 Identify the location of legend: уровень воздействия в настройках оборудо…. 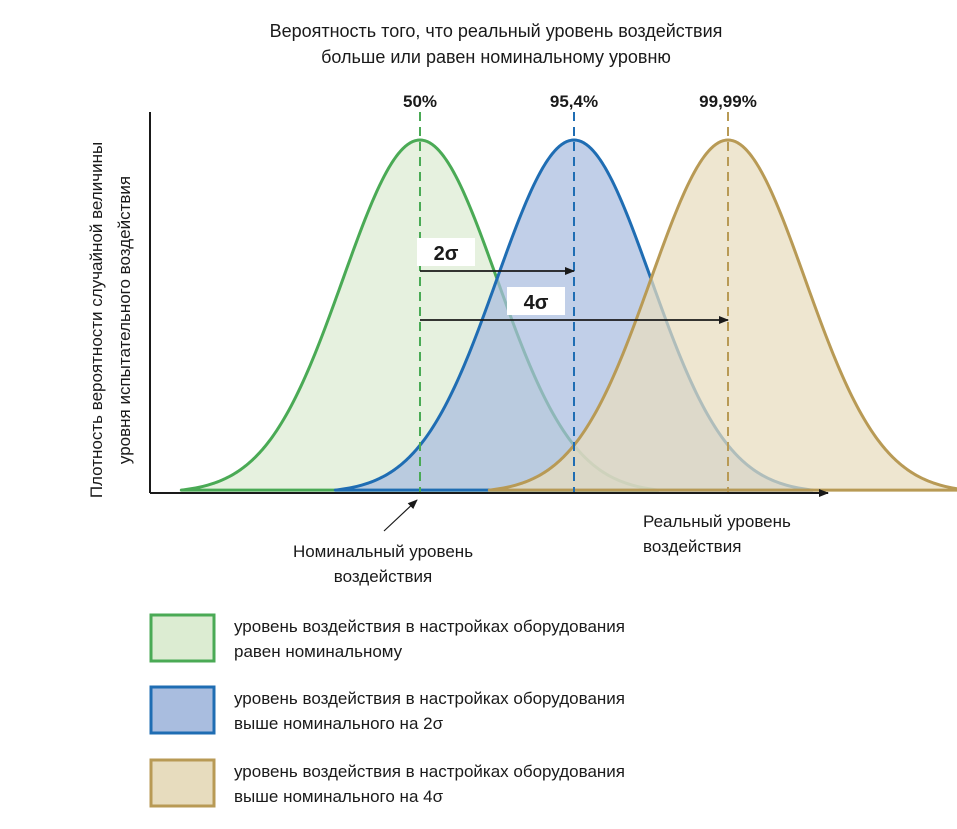
(387, 710).